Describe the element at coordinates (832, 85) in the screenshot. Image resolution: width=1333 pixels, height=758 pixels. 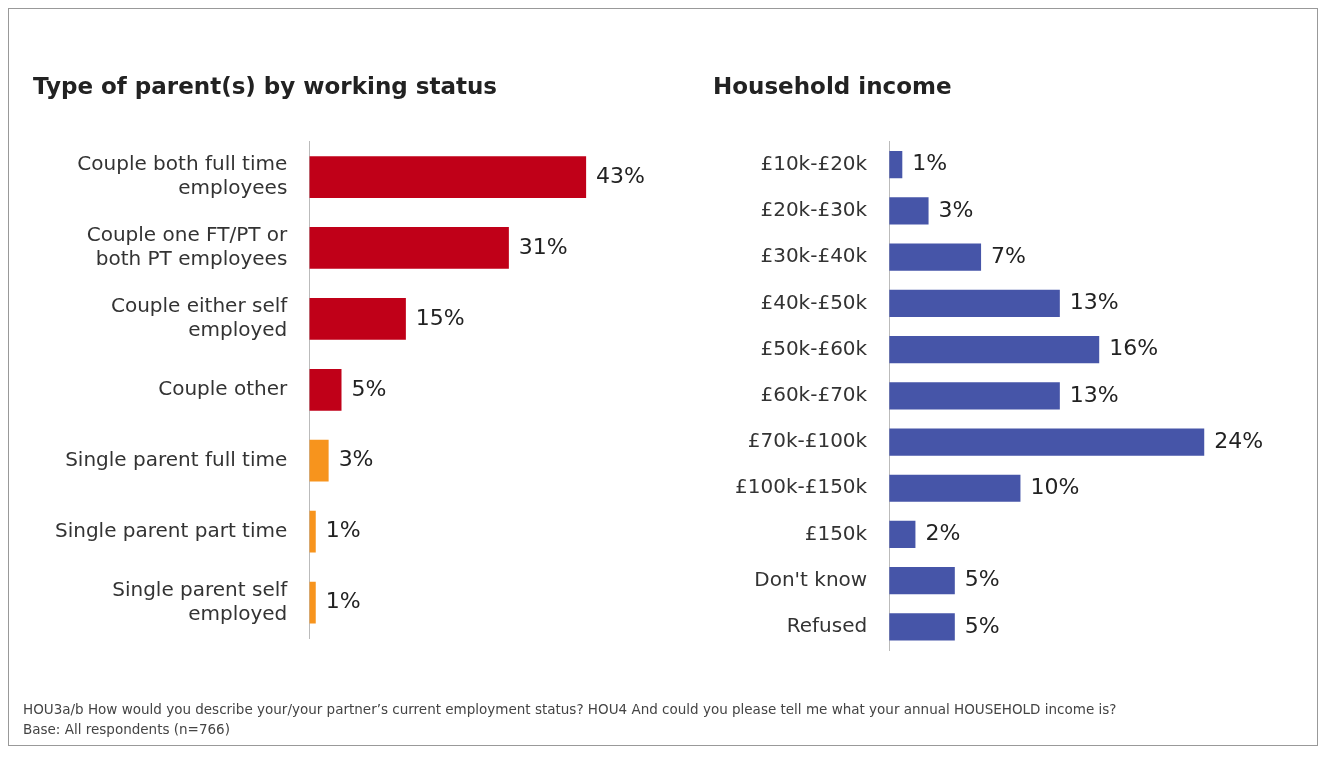
I see `chart-title: Household income` at that location.